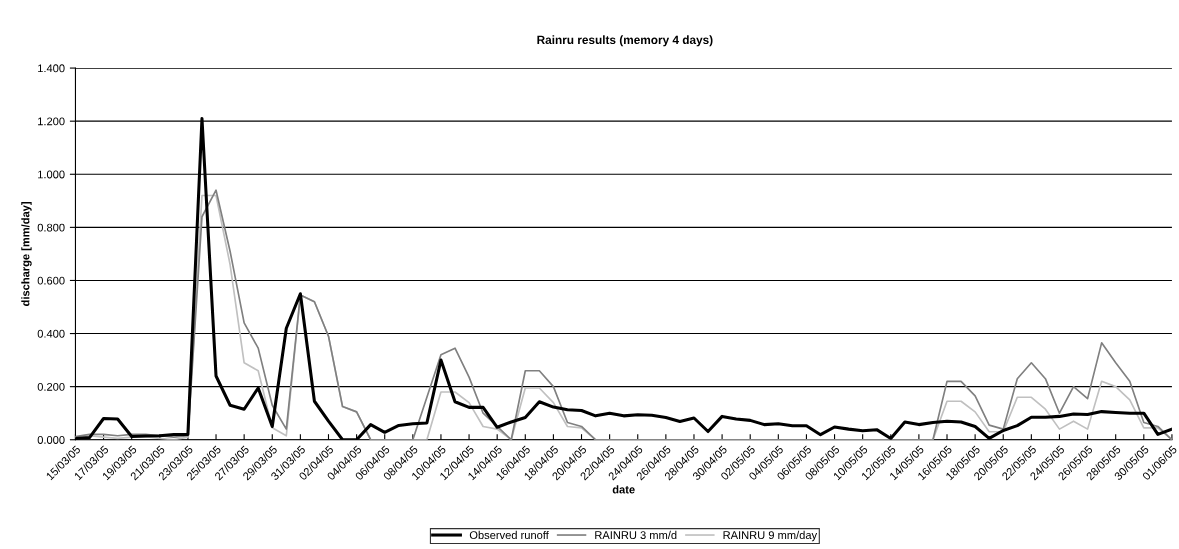 The height and width of the screenshot is (549, 1179). I want to click on y-tick-label: 0.400, so click(51, 333).